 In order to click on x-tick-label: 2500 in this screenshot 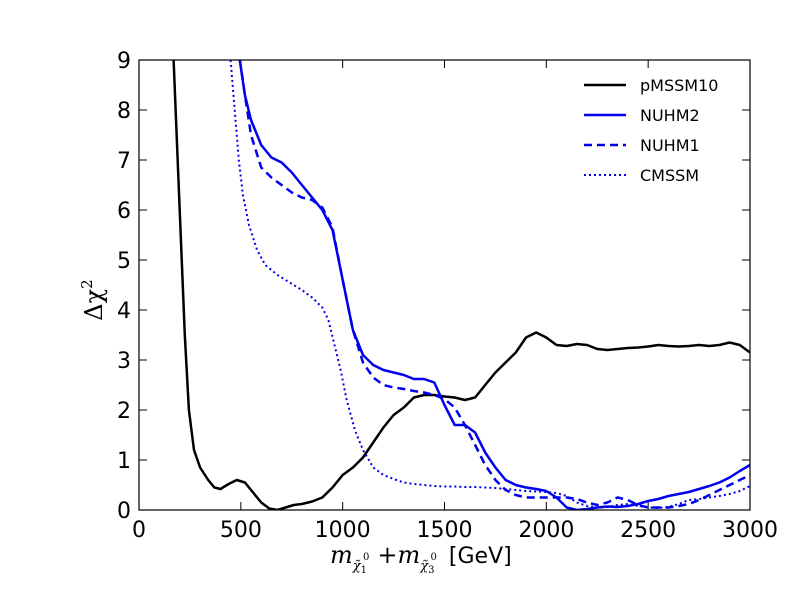, I will do `click(648, 530)`.